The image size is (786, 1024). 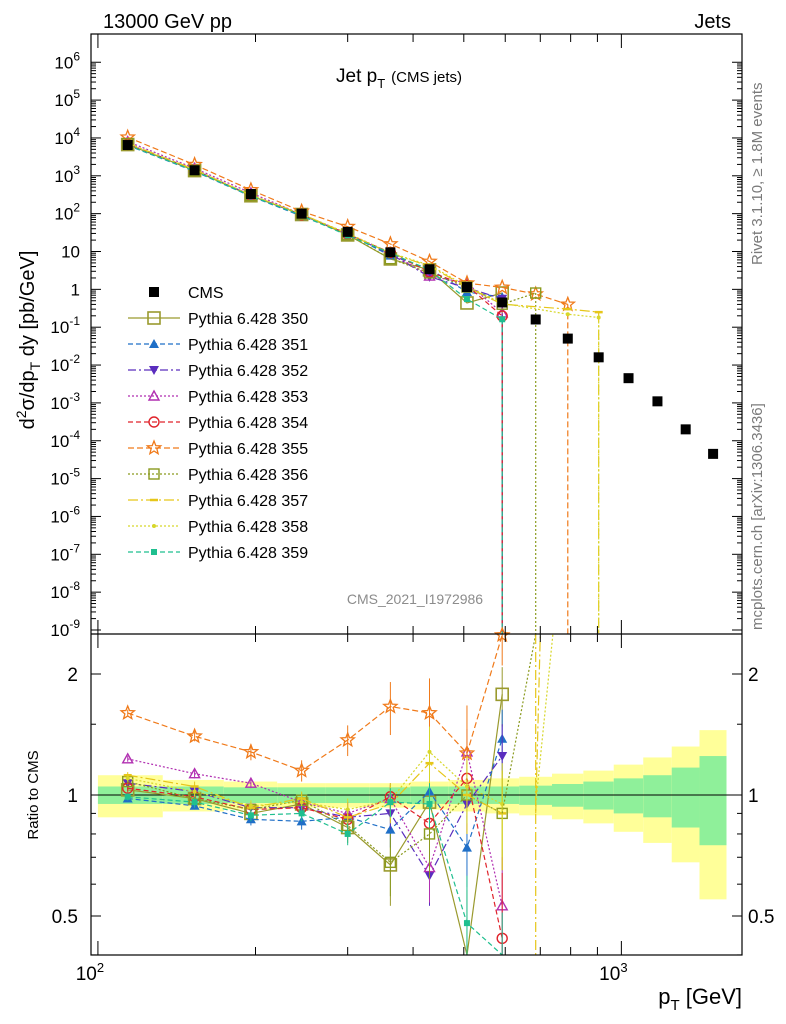 What do you see at coordinates (65, 439) in the screenshot?
I see `ytick-label: 10⁻⁴` at bounding box center [65, 439].